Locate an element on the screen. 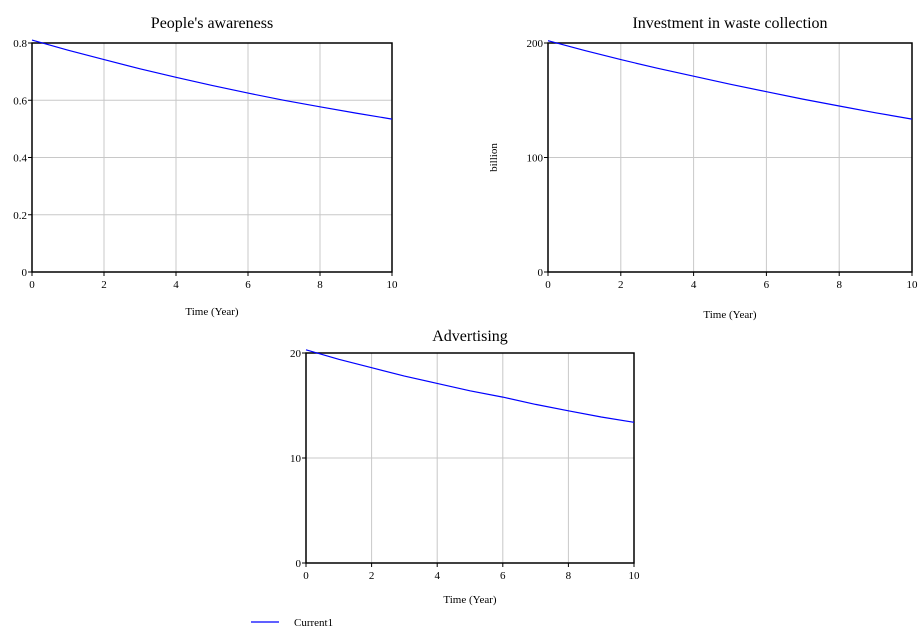 The width and height of the screenshot is (920, 632). y-tick-label: 20 is located at coordinates (296, 354).